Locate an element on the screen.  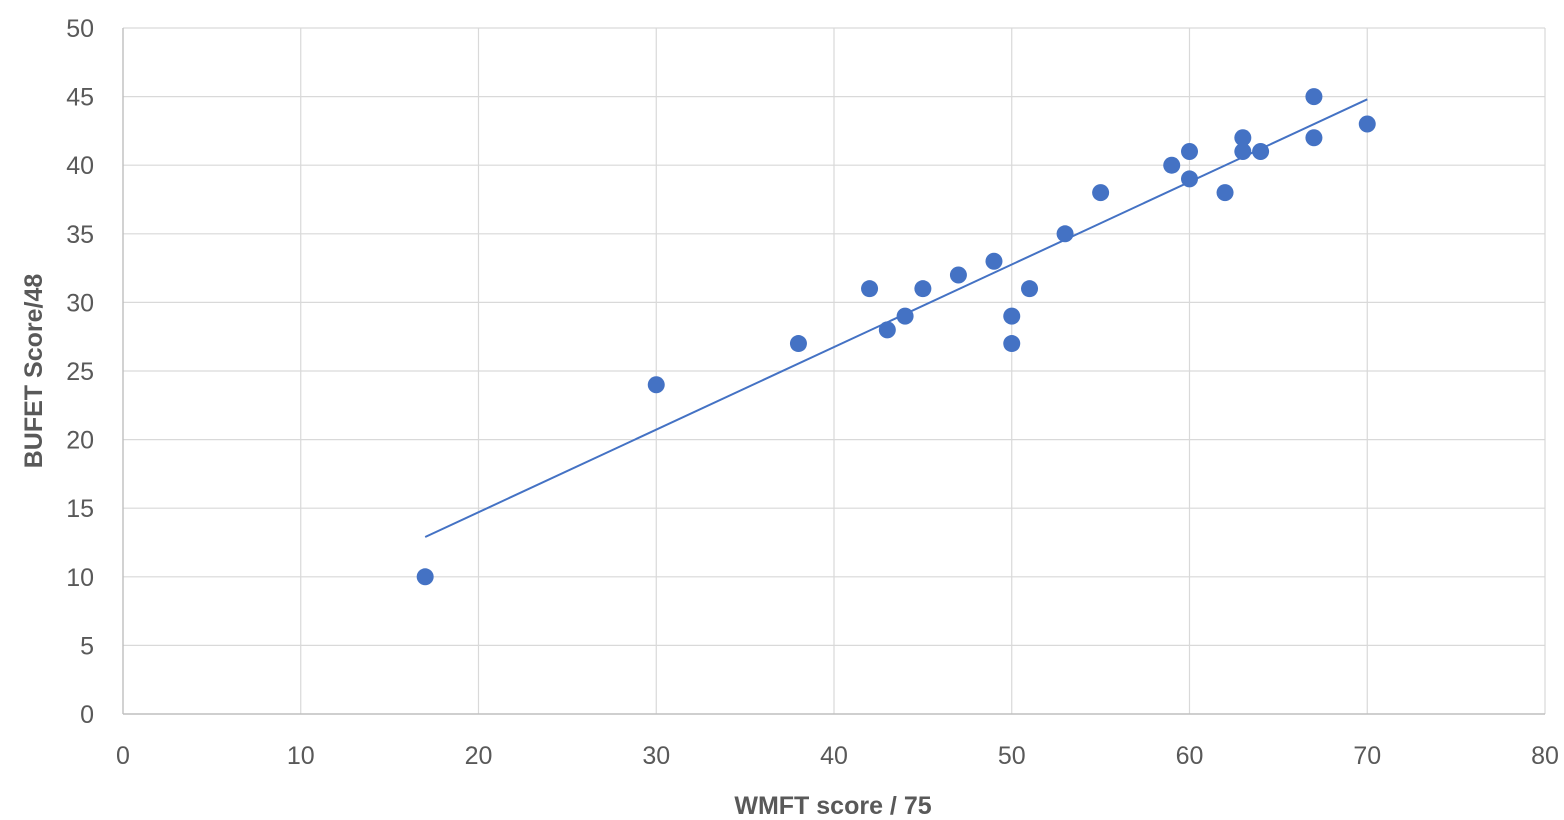
x-tick-label: 80 is located at coordinates (1545, 756).